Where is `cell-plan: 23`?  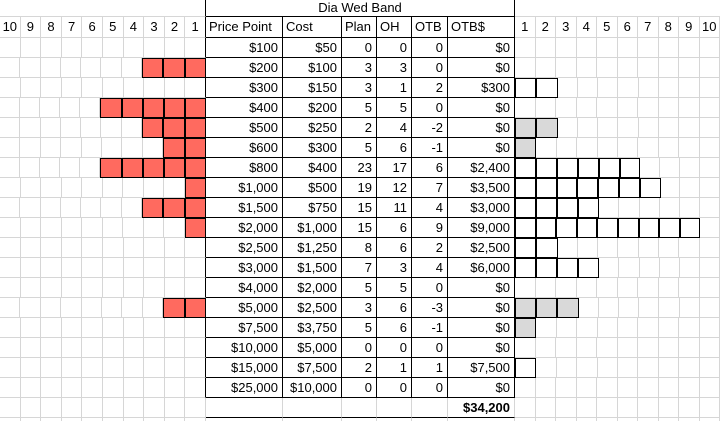 cell-plan: 23 is located at coordinates (359, 168).